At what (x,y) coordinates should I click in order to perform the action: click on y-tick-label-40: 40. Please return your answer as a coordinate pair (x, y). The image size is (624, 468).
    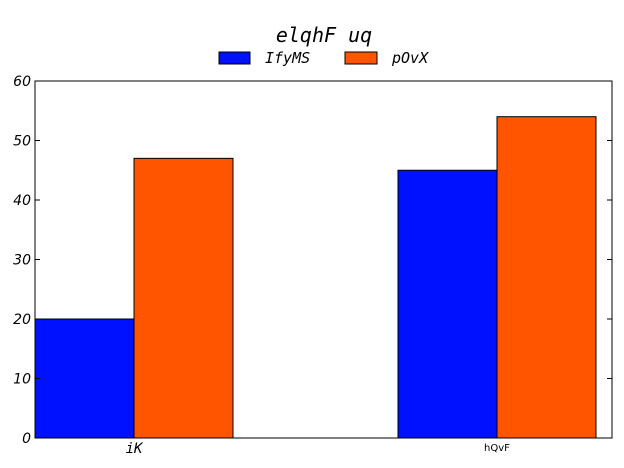
    Looking at the image, I should click on (22, 201).